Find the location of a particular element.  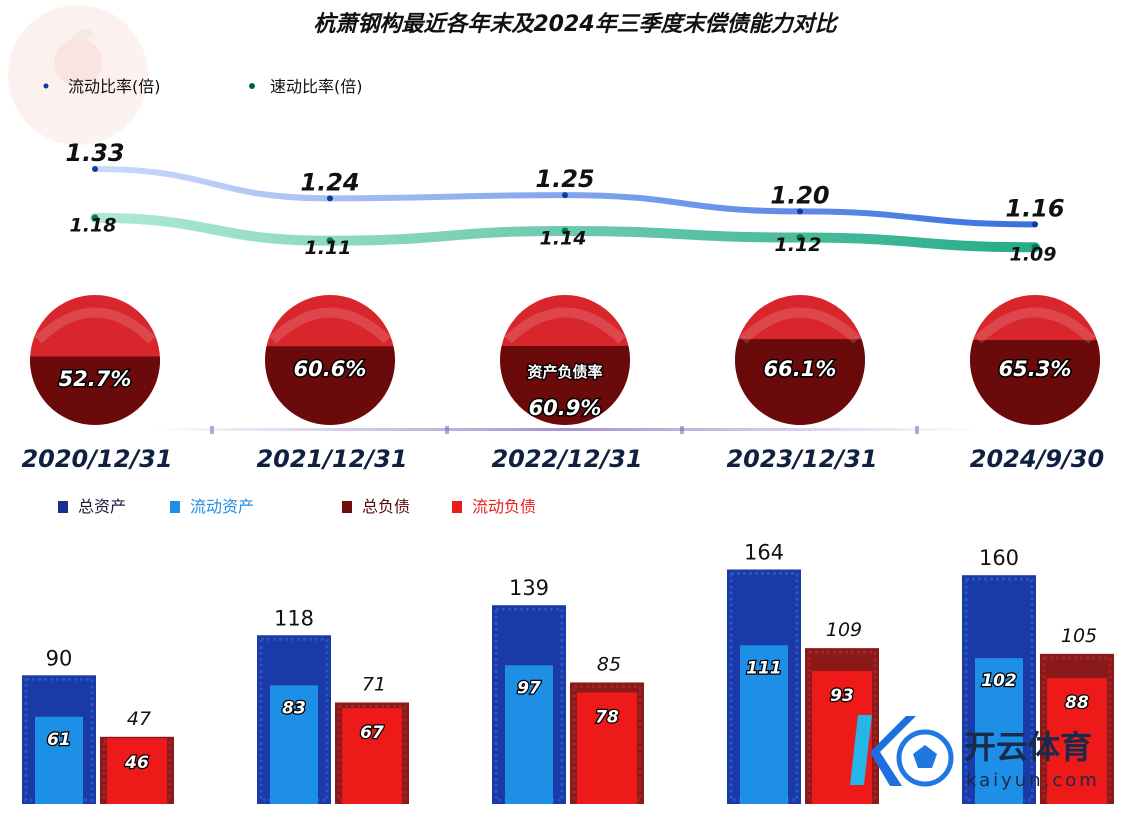

legend-label-total-liabilities: 总负债 is located at coordinates (386, 506).